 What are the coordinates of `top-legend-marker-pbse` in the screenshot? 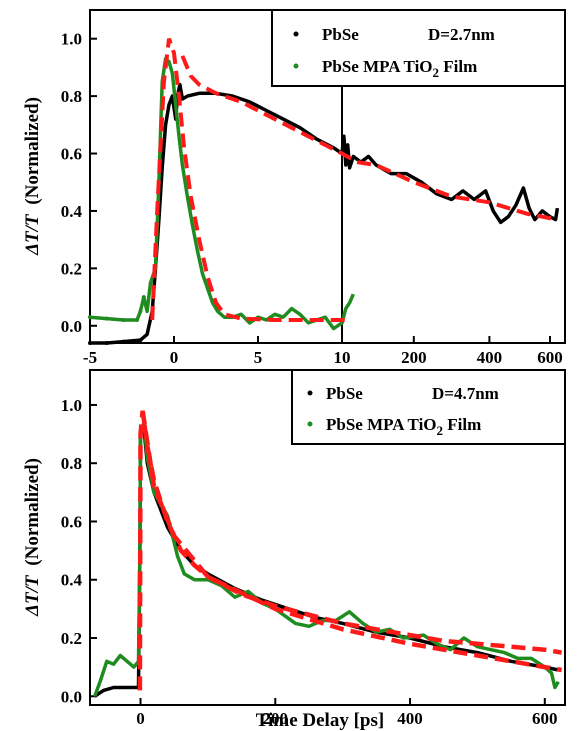 It's located at (296, 34).